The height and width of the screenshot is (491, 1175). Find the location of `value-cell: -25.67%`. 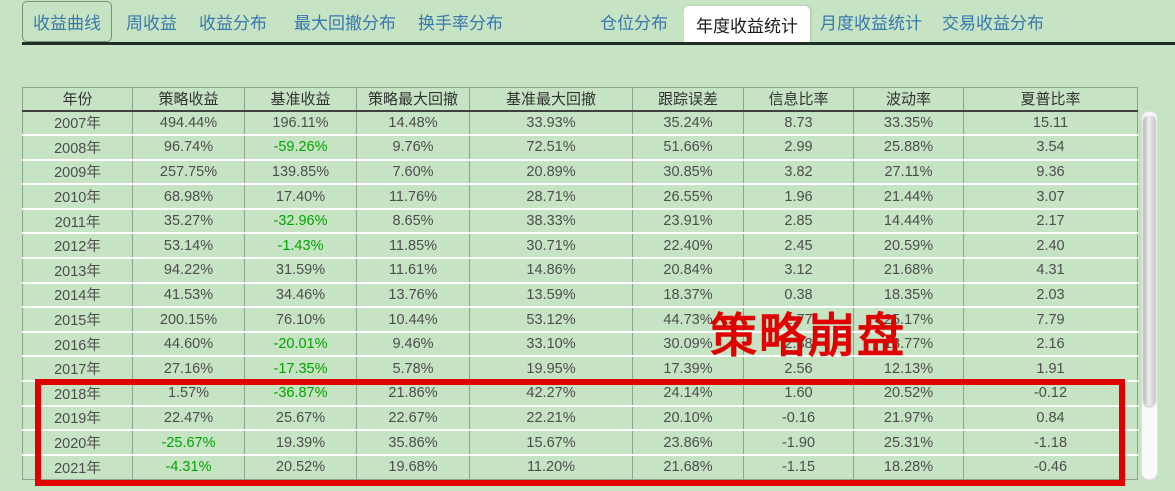

value-cell: -25.67% is located at coordinates (188, 443).